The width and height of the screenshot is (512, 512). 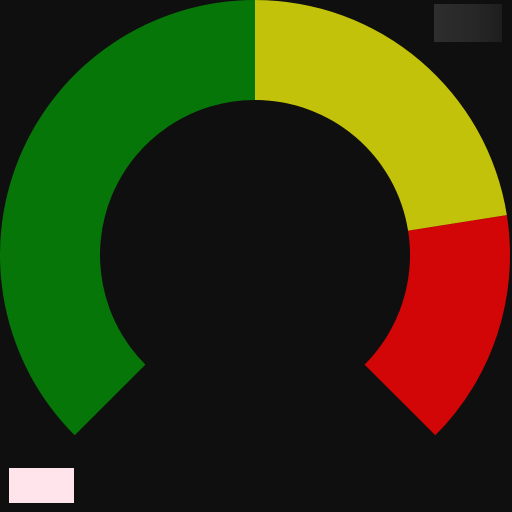 What do you see at coordinates (41, 485) in the screenshot?
I see `legend-swatch` at bounding box center [41, 485].